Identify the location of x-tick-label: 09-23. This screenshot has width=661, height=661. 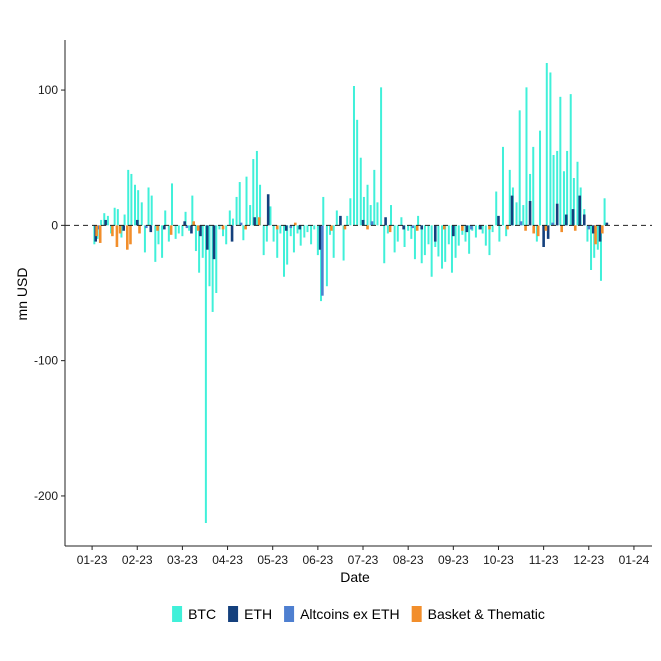
(453, 560).